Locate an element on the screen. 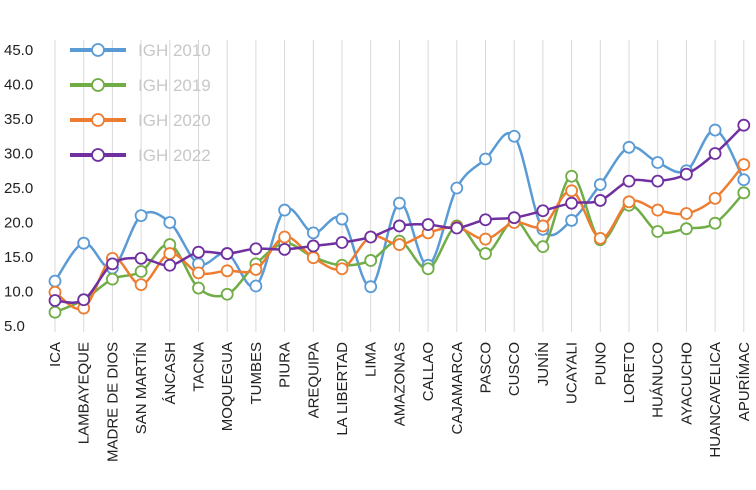  y-tick-label: 35.0 is located at coordinates (18, 119).